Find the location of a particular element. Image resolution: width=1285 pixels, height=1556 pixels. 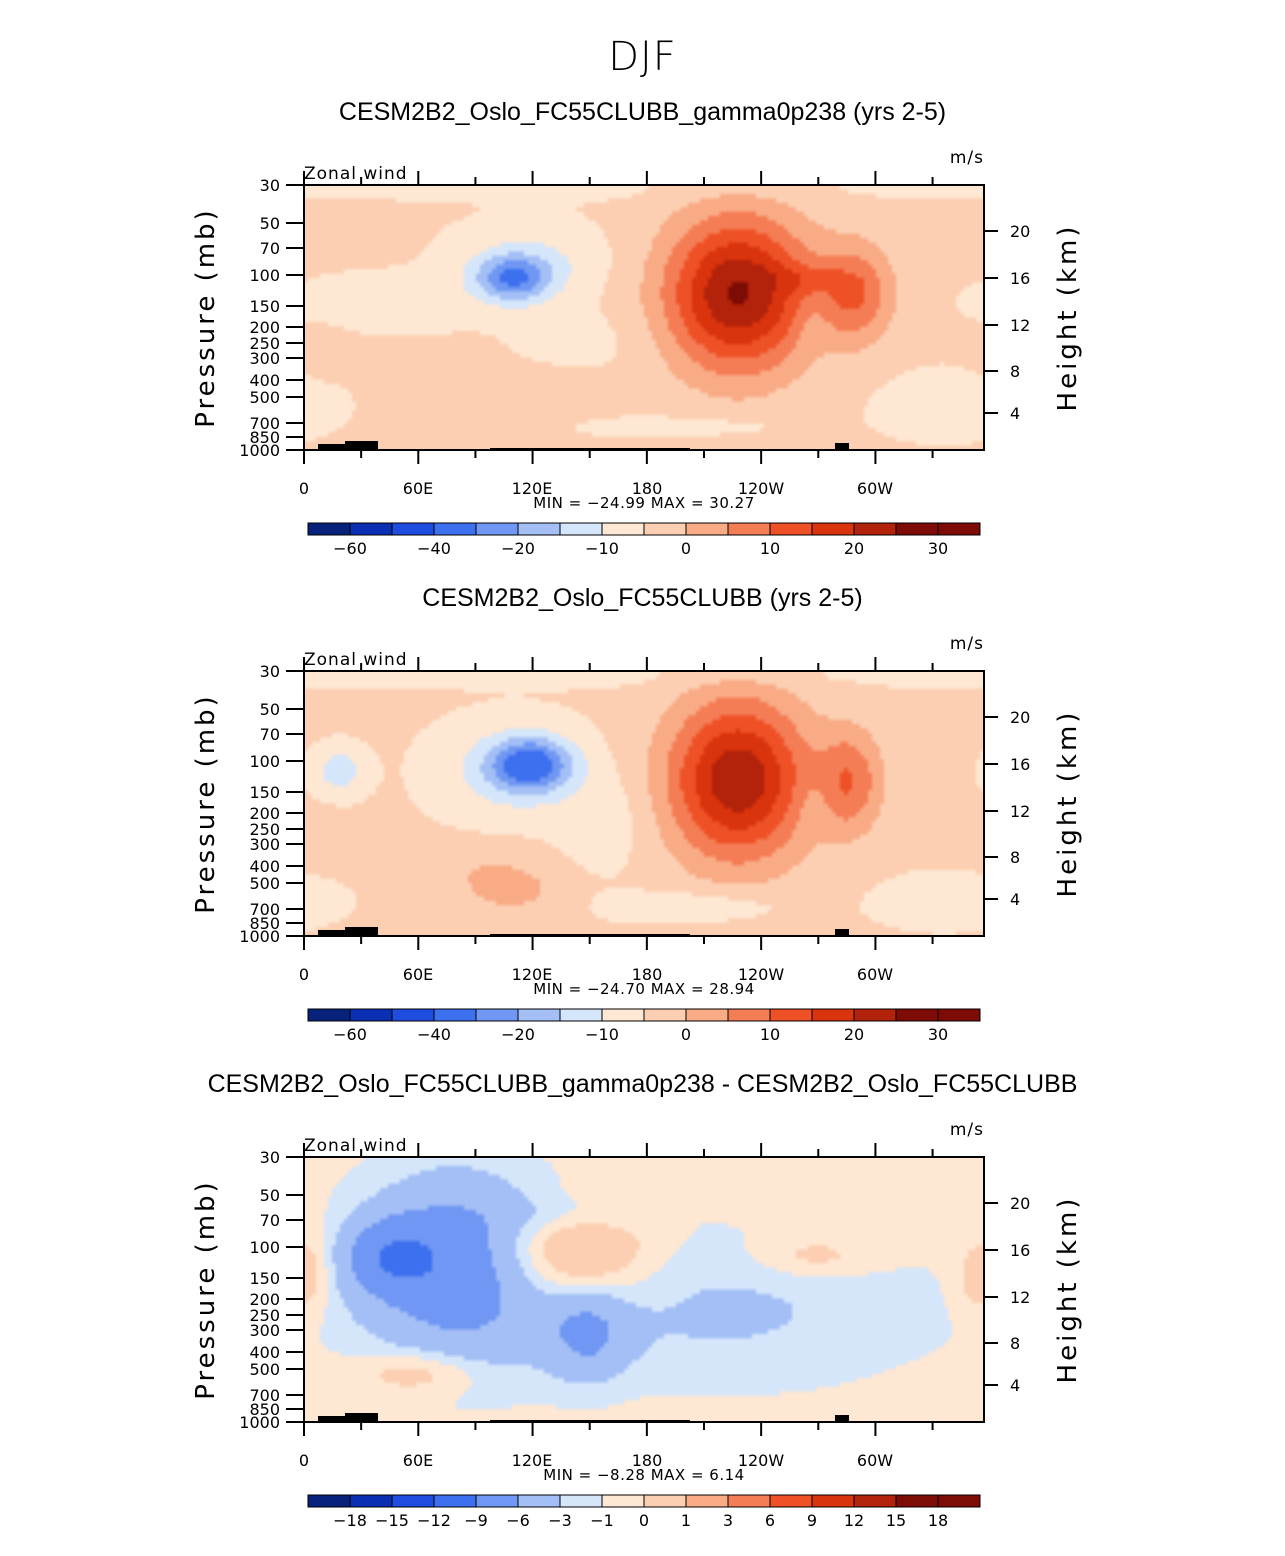

x-tick-label: 60E is located at coordinates (418, 1460).